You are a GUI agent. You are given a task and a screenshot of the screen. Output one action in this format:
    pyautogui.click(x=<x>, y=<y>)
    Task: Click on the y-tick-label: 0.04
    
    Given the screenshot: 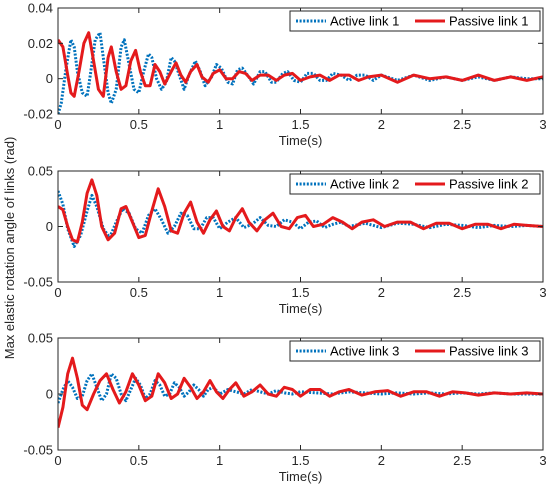 What is the action you would take?
    pyautogui.click(x=40, y=8)
    